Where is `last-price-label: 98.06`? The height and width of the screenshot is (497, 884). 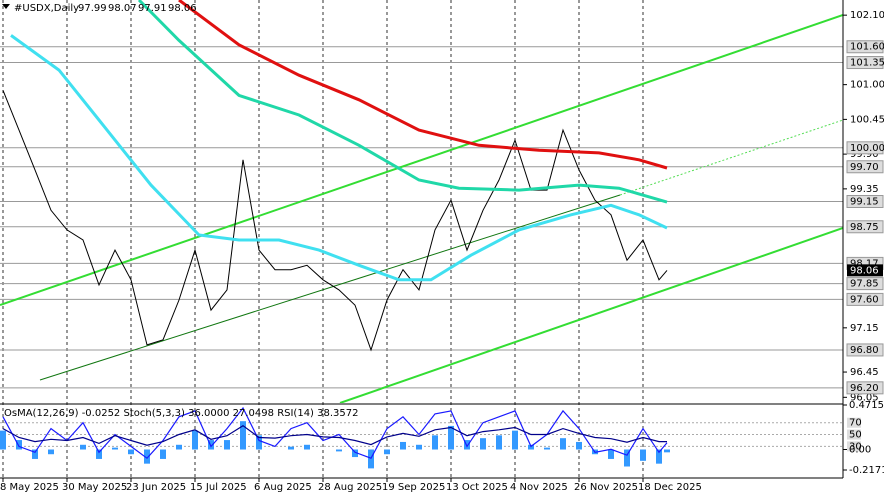
last-price-label: 98.06 is located at coordinates (864, 270).